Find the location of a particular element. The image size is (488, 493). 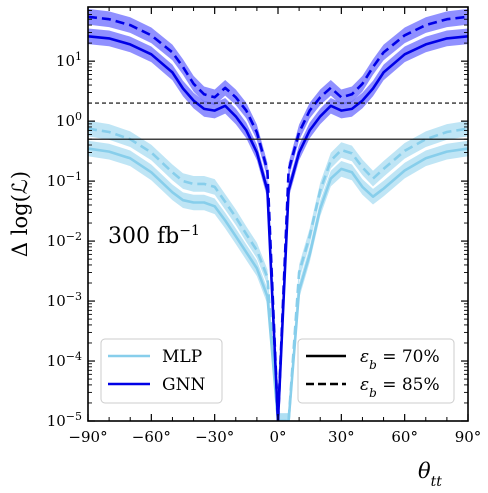

legend-mlp-label: MLP is located at coordinates (182, 357).